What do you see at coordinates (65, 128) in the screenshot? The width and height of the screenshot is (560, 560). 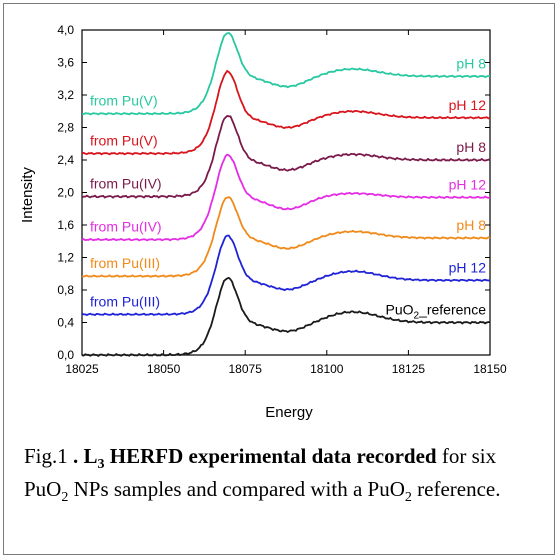 I see `y-tick-label: 2,8` at bounding box center [65, 128].